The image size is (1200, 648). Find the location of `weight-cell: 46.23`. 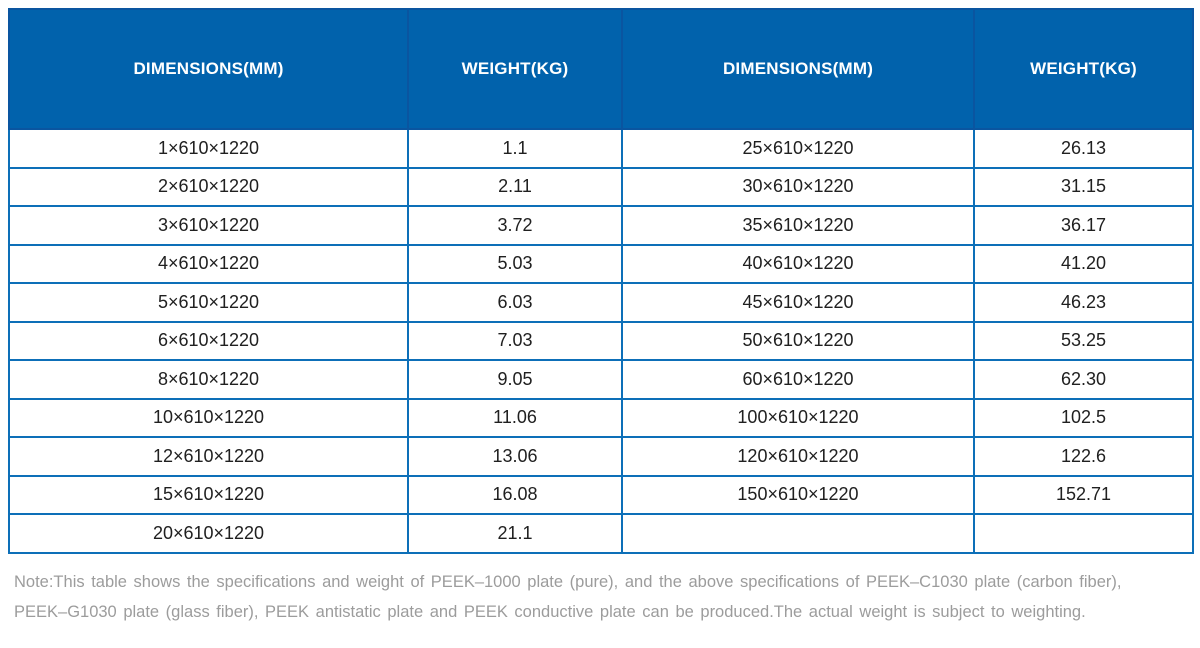

weight-cell: 46.23 is located at coordinates (1083, 302).